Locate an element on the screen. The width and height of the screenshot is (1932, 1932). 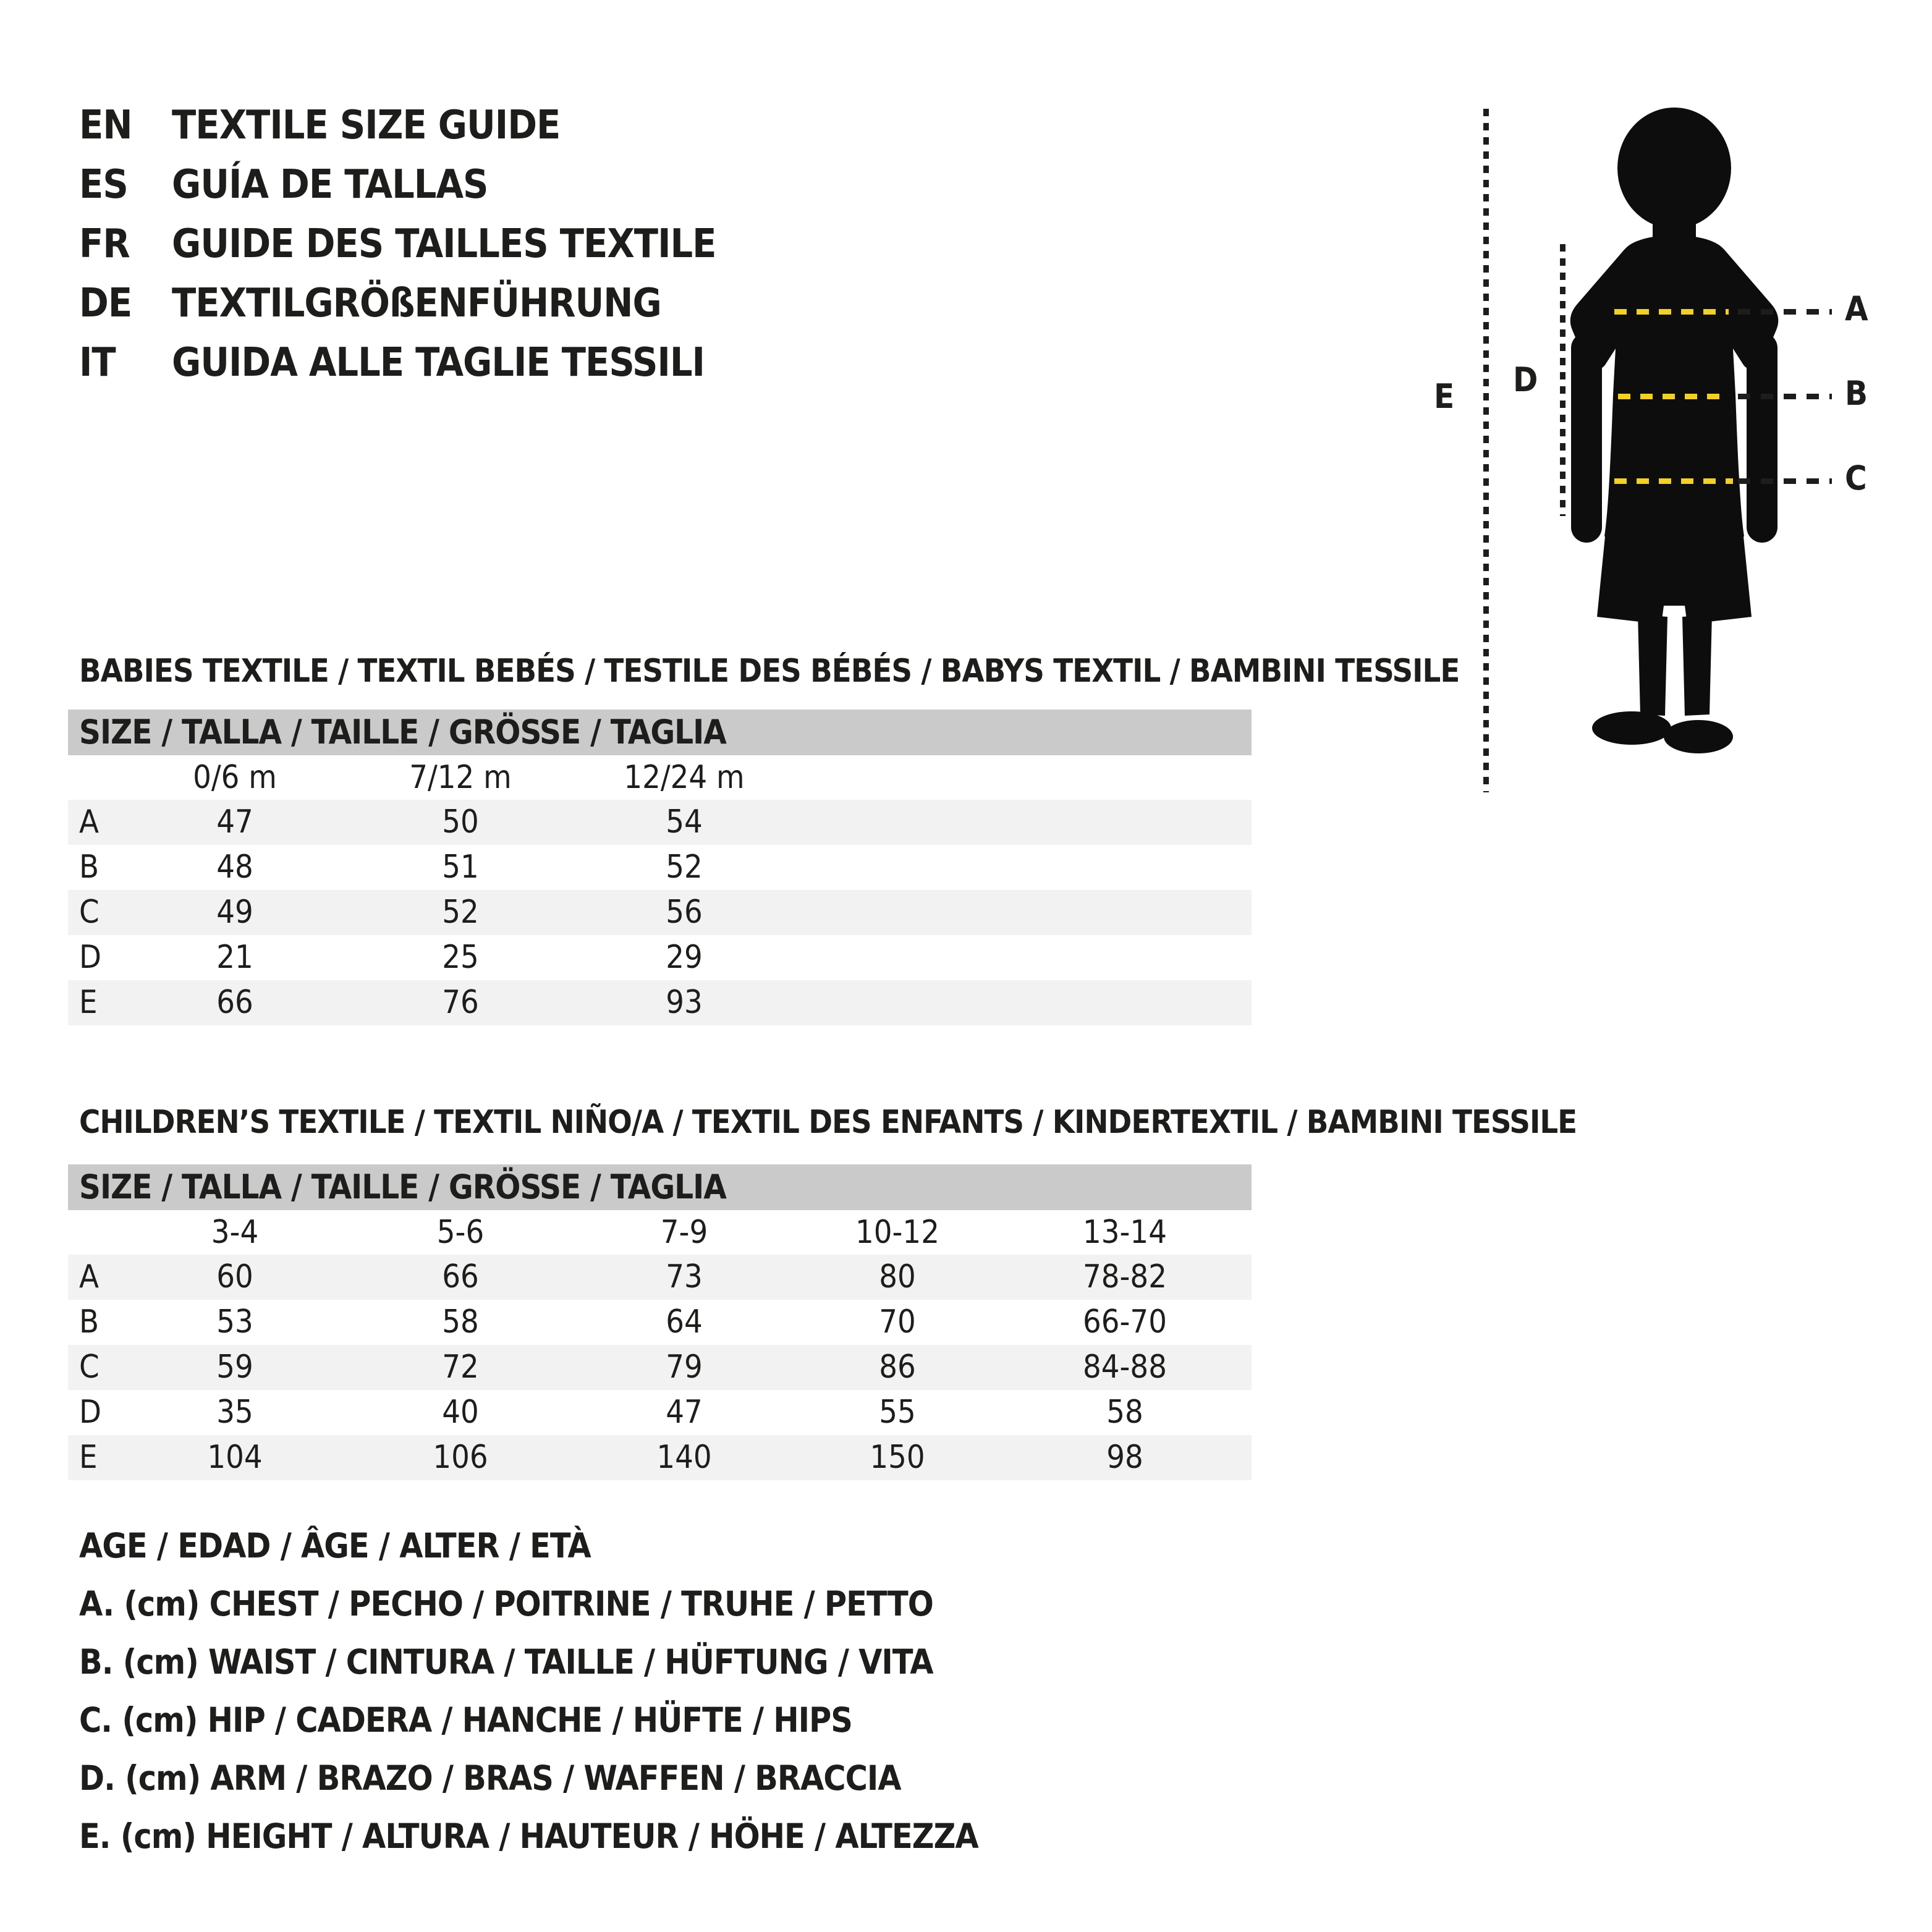
chest-measure-line-a-dark is located at coordinates (1785, 312).